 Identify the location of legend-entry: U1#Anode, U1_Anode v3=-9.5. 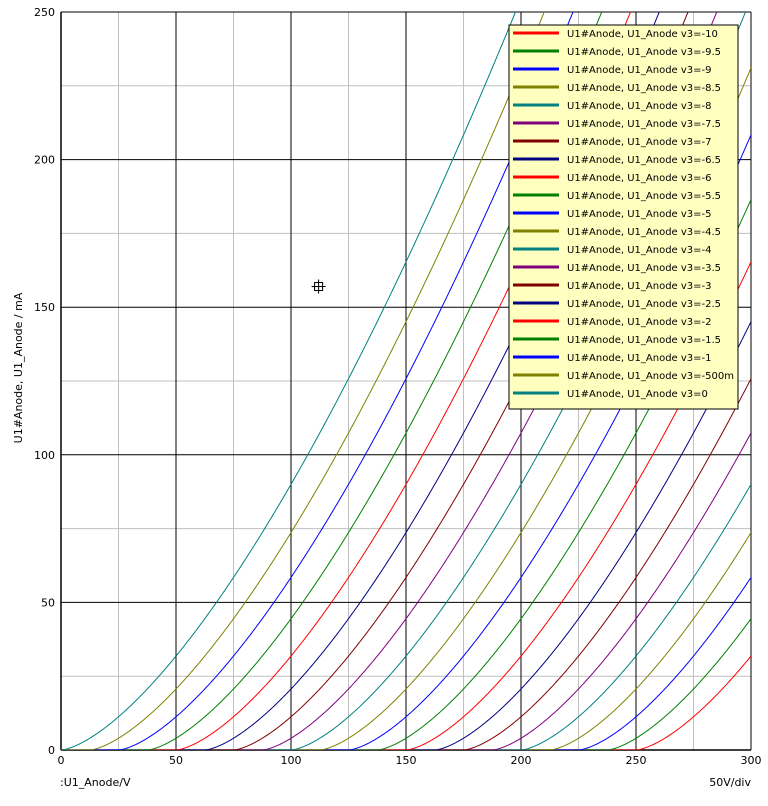
(644, 52).